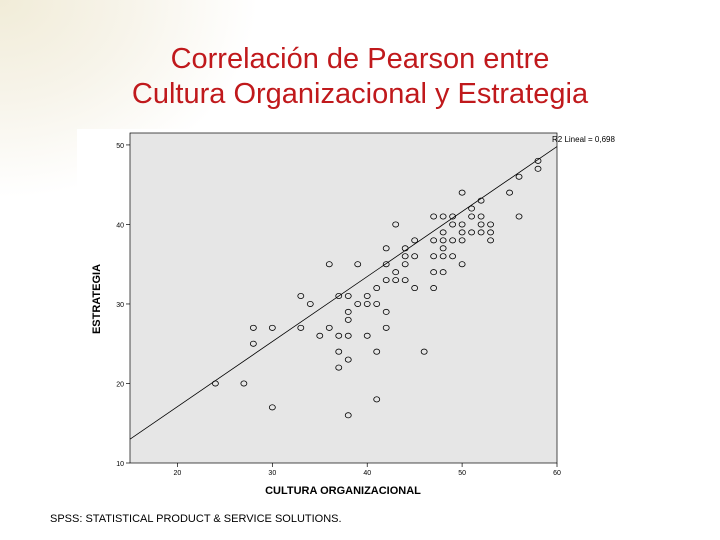 The width and height of the screenshot is (720, 540). Describe the element at coordinates (97, 299) in the screenshot. I see `y-axis-label: ESTRATEGIA` at that location.